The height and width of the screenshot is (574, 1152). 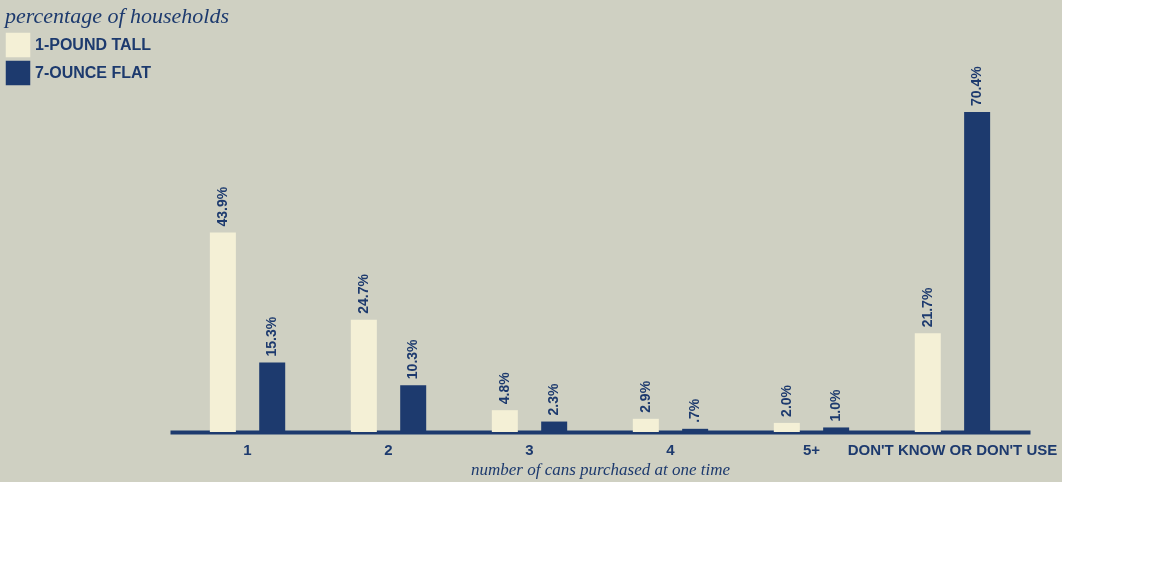 What do you see at coordinates (503, 388) in the screenshot?
I see `data-label: 4.8%` at bounding box center [503, 388].